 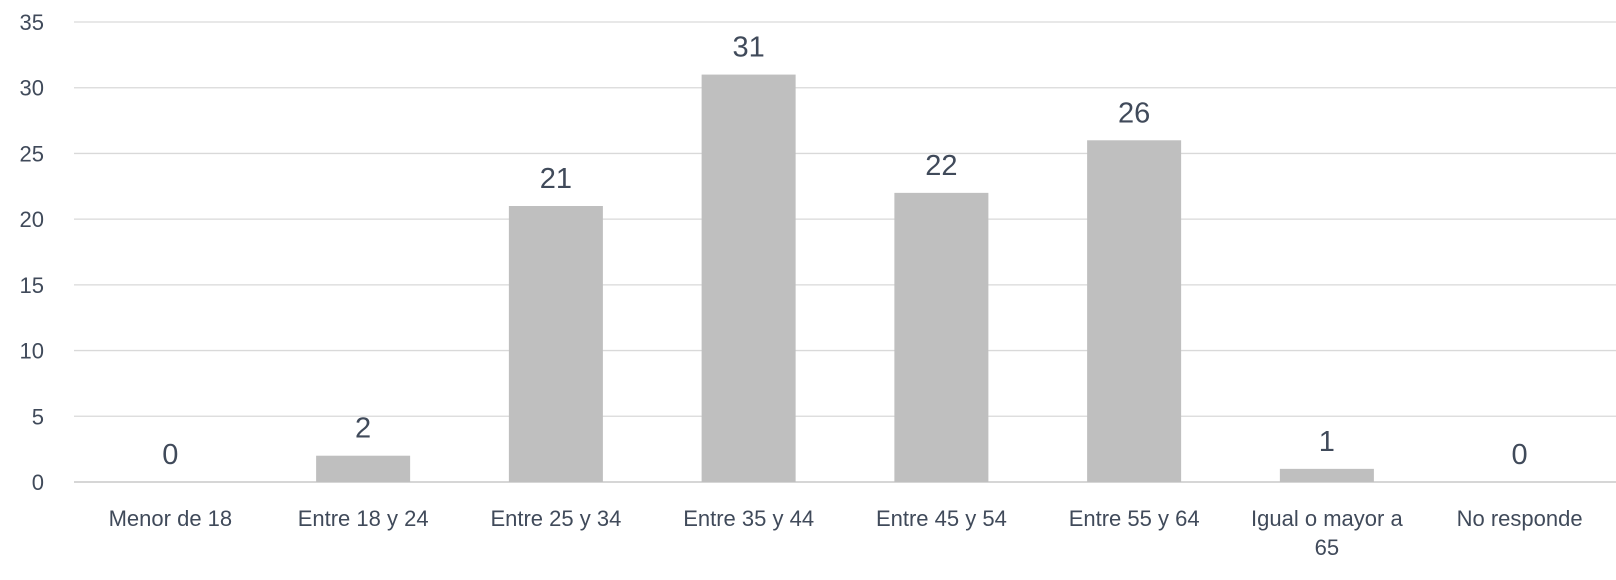 What do you see at coordinates (556, 179) in the screenshot?
I see `data-label: 21` at bounding box center [556, 179].